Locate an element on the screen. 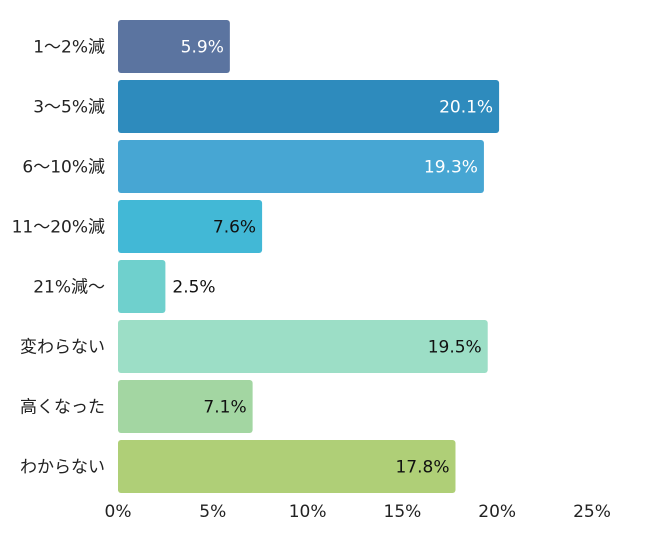  data-label: 19.3% is located at coordinates (451, 168).